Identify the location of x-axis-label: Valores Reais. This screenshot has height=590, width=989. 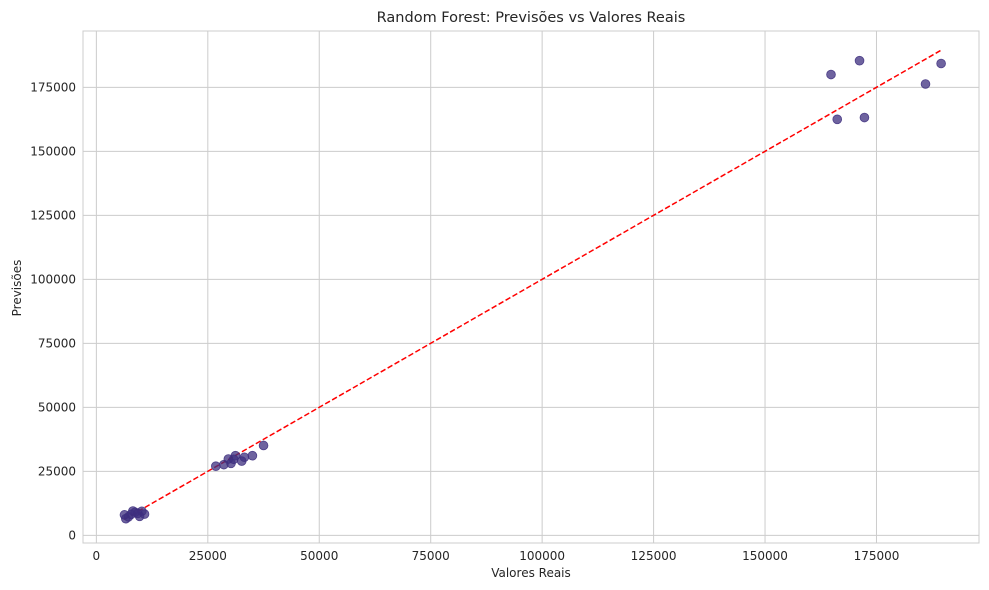
(531, 573).